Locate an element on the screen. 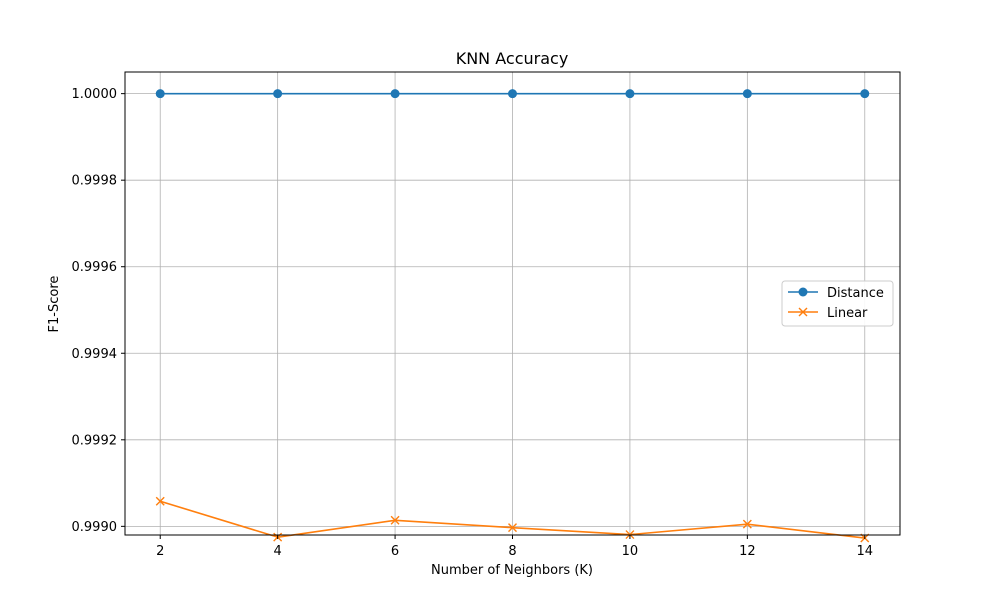  x-axis-ticks: 2 4 6 8 10 12 14 is located at coordinates (514, 547).